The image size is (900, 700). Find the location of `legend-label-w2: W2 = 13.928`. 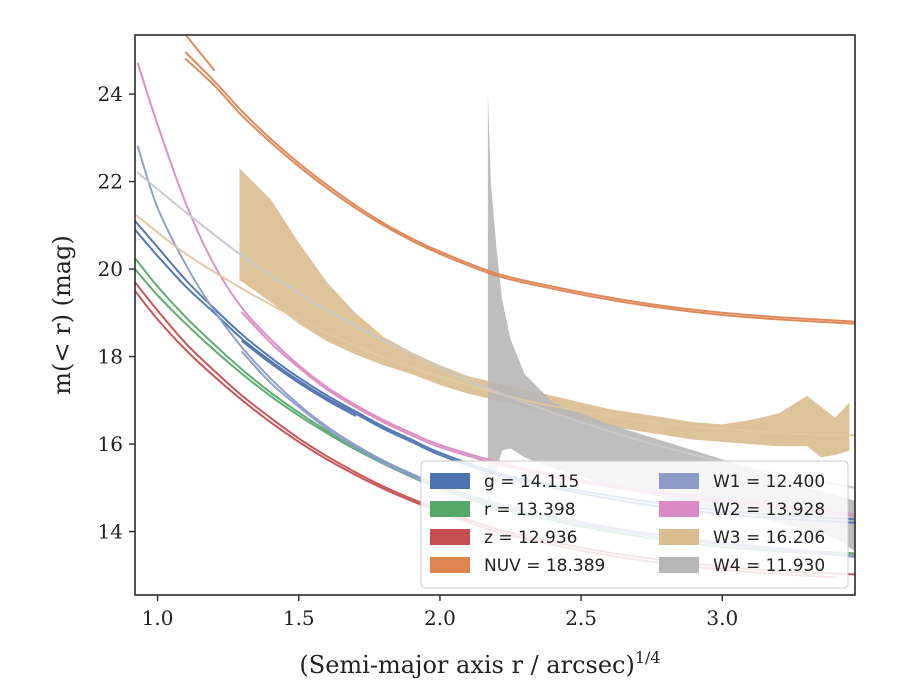

legend-label-w2: W2 = 13.928 is located at coordinates (769, 510).